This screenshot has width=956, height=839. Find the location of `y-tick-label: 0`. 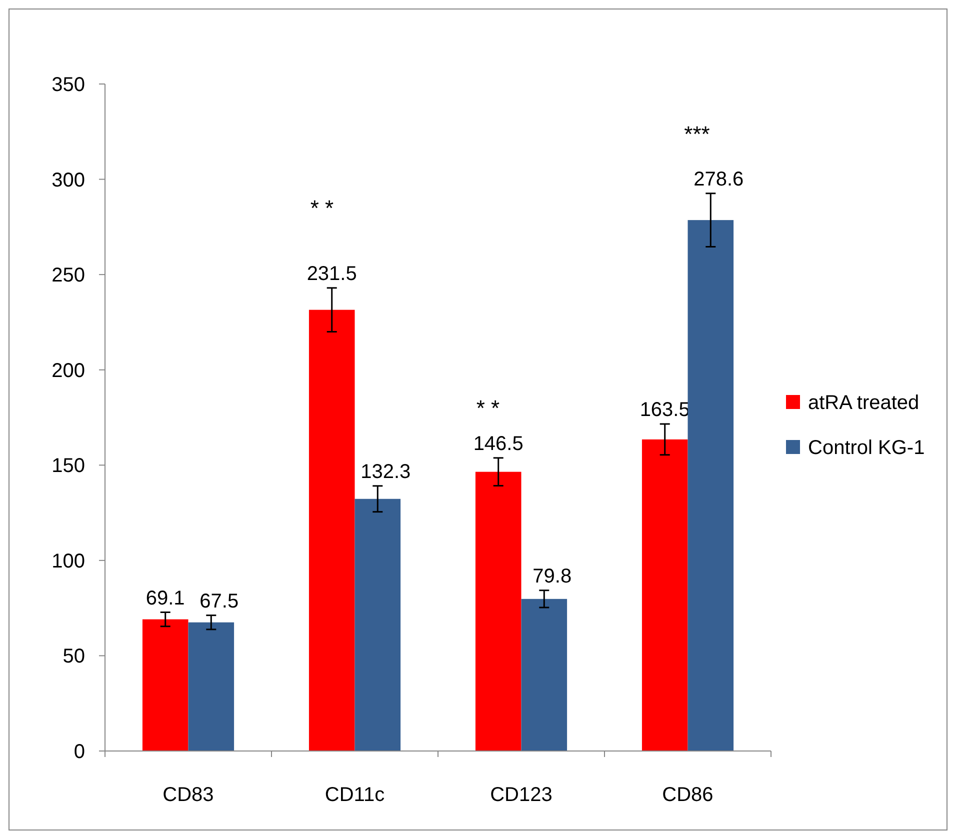

y-tick-label: 0 is located at coordinates (79, 752).